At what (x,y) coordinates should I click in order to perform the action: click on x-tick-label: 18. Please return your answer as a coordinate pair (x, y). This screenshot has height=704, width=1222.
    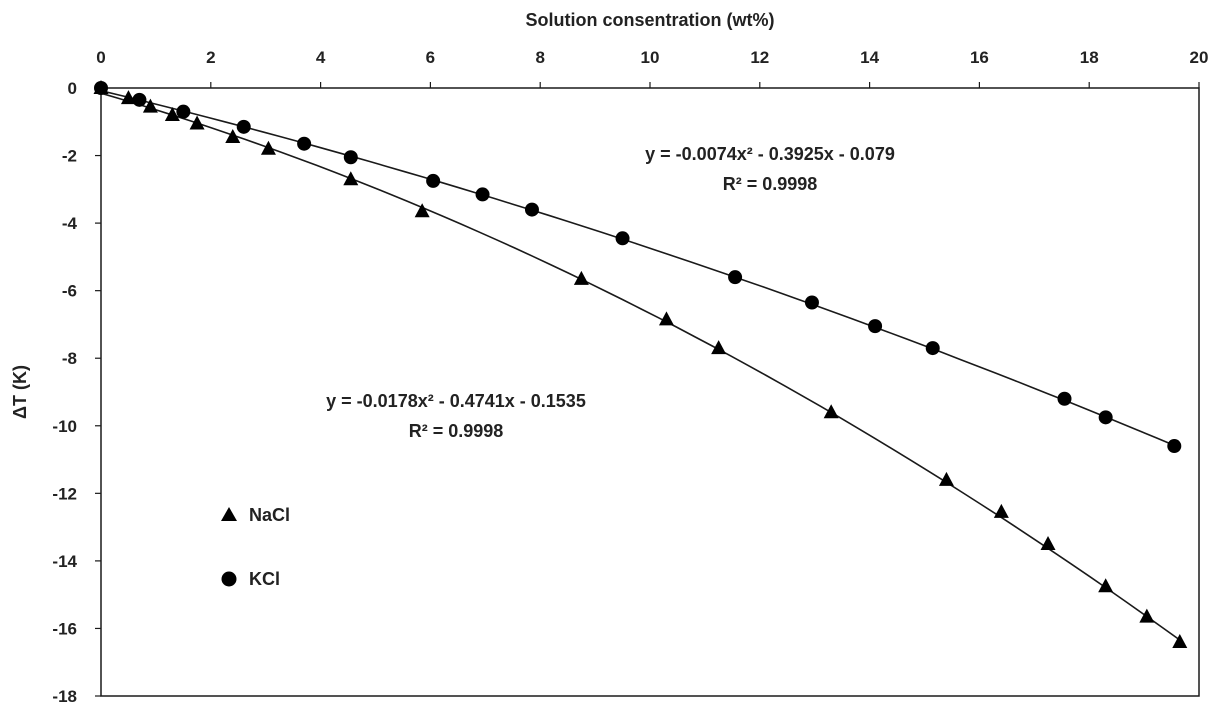
    Looking at the image, I should click on (1089, 57).